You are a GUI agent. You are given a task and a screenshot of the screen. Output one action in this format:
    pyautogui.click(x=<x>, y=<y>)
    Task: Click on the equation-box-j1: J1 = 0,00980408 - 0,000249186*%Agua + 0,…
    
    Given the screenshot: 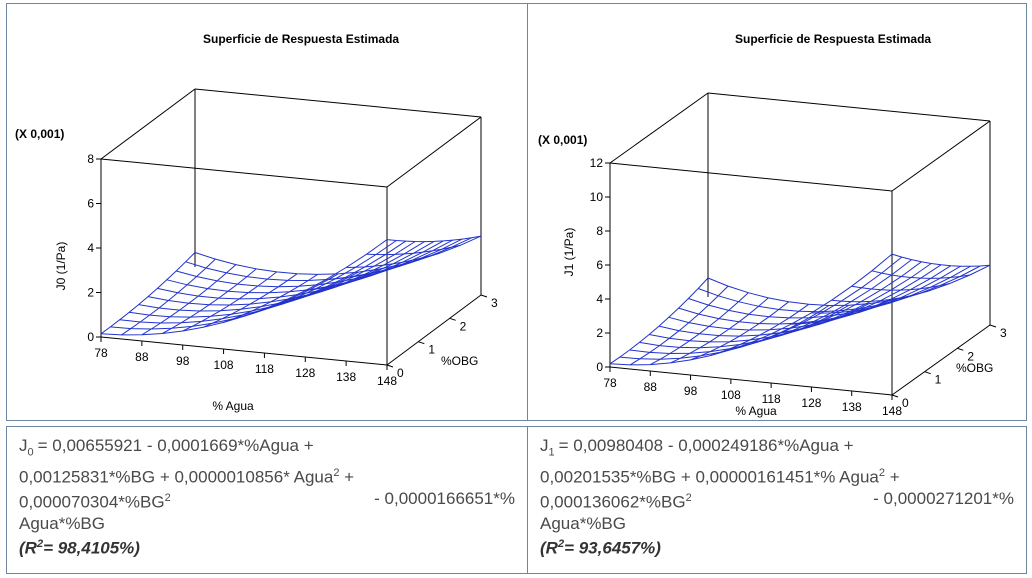 What is the action you would take?
    pyautogui.click(x=777, y=500)
    